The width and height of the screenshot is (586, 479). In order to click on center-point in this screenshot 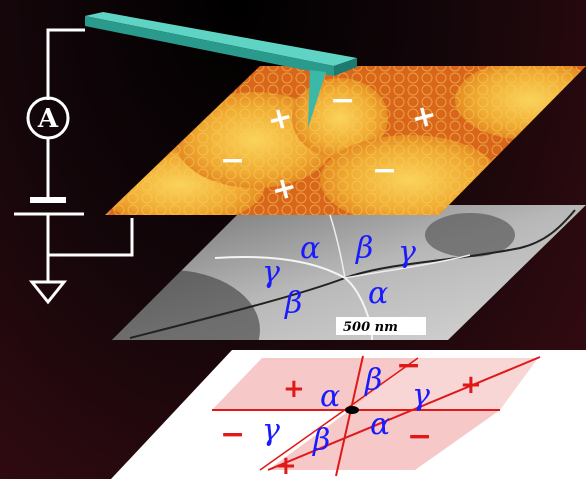, I will do `click(352, 410)`.